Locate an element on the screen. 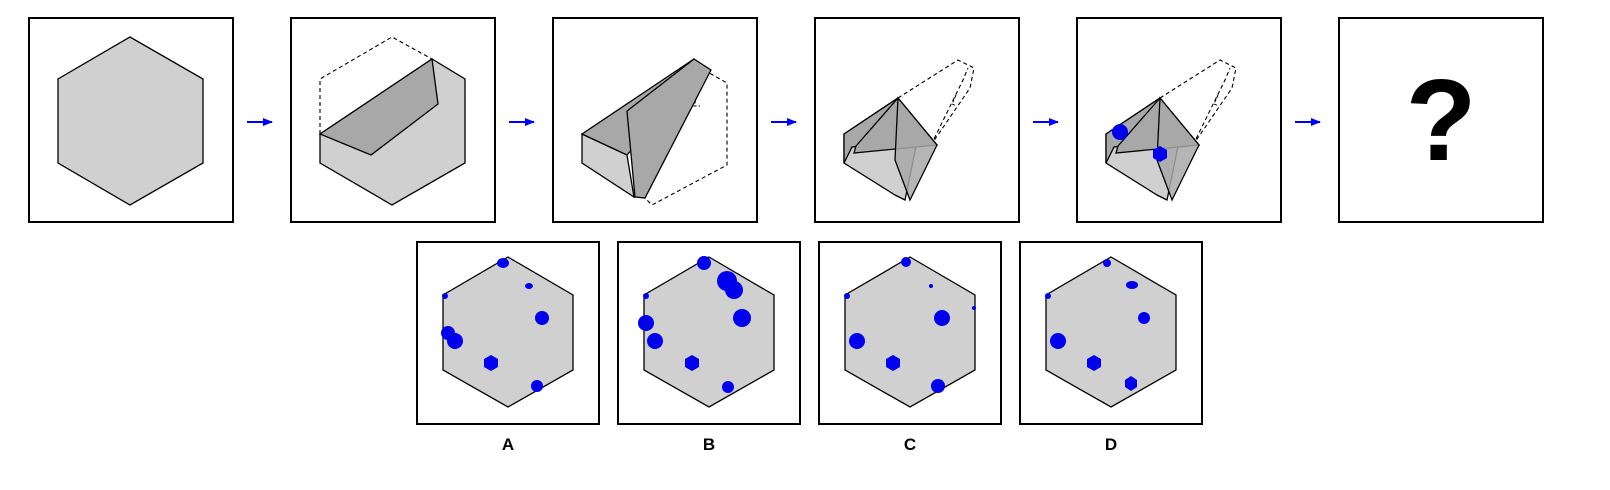  option-label: D is located at coordinates (1111, 444).